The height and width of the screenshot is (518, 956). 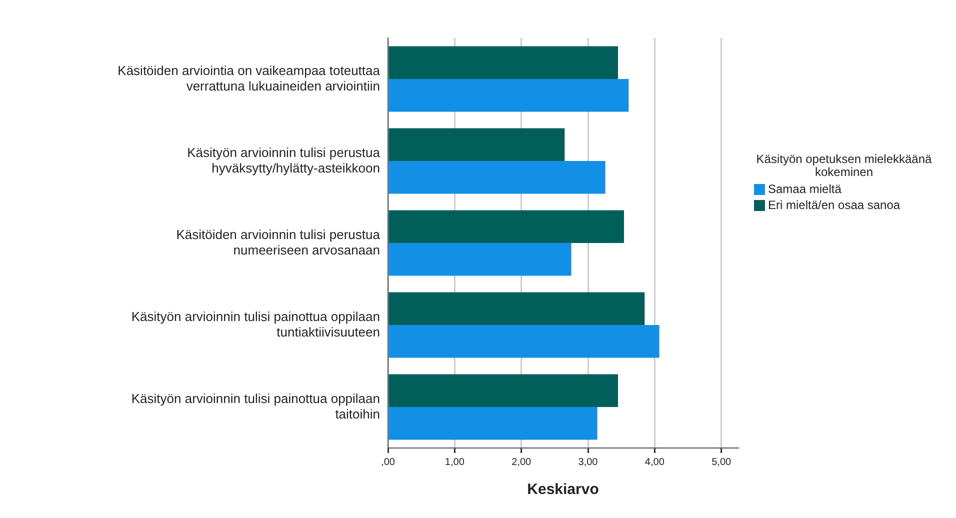 What do you see at coordinates (834, 205) in the screenshot?
I see `legend-label: Eri mieltä/en osaa sanoa` at bounding box center [834, 205].